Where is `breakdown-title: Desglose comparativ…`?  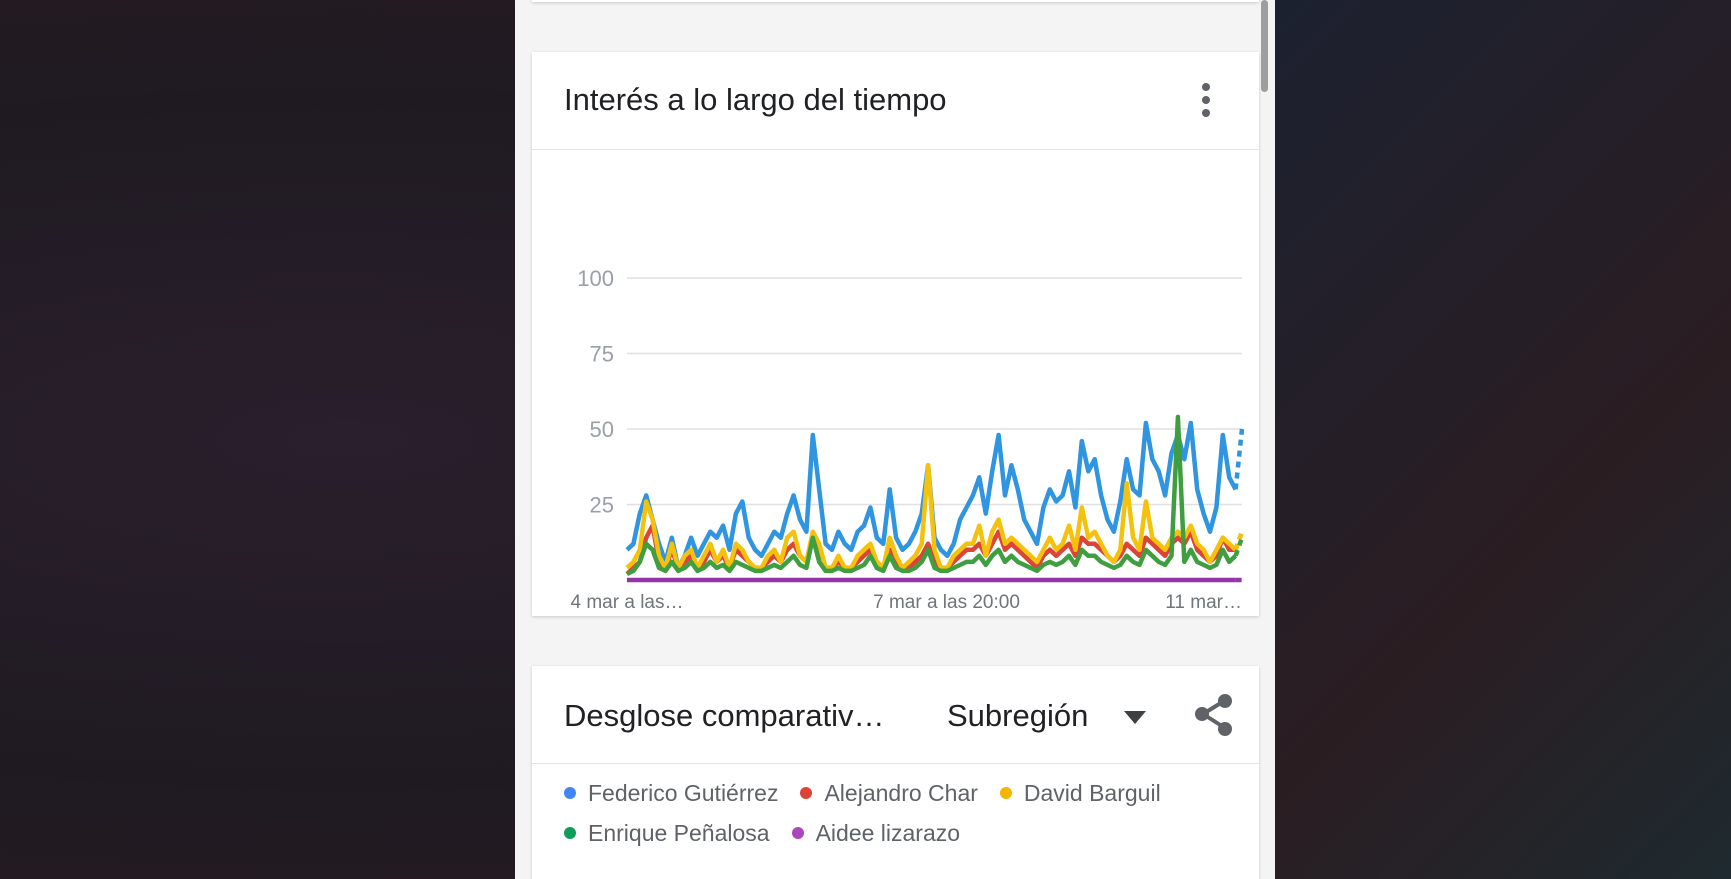 breakdown-title: Desglose comparativ… is located at coordinates (724, 715).